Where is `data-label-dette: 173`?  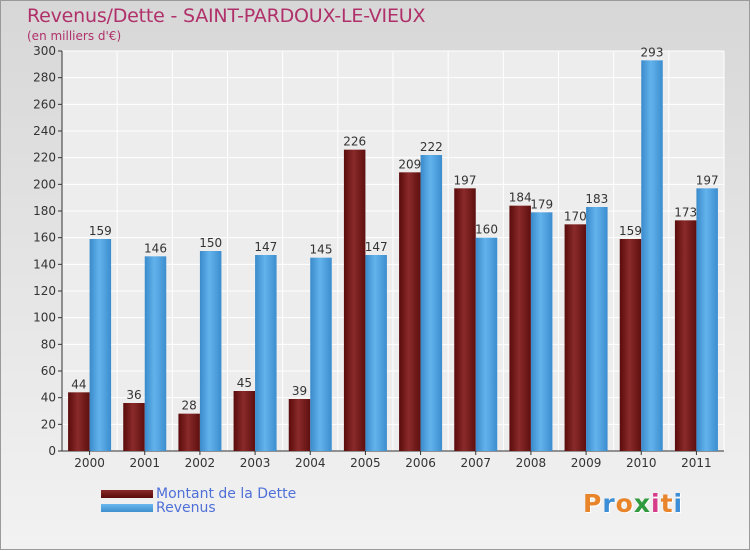 data-label-dette: 173 is located at coordinates (685, 212).